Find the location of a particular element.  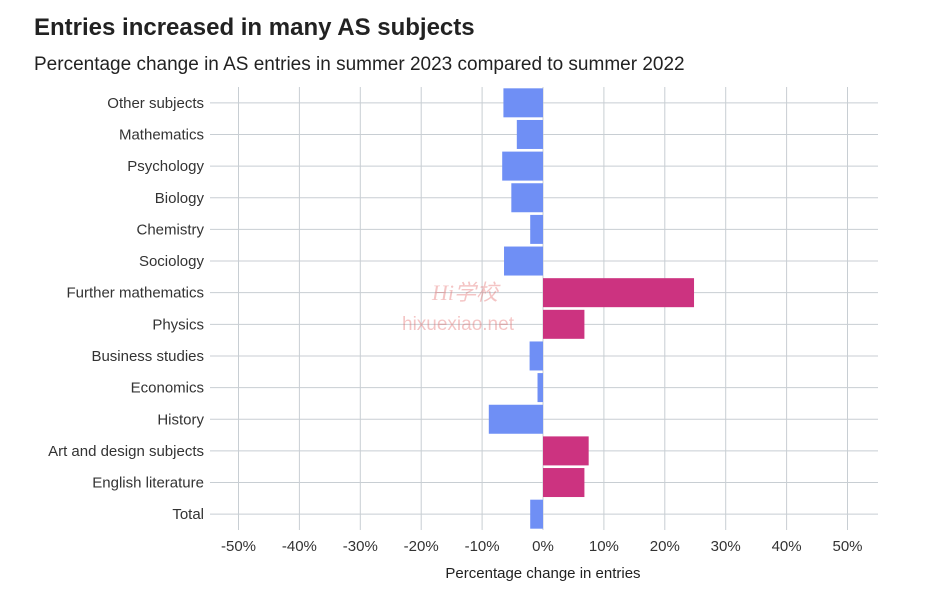

category-label: Further mathematics is located at coordinates (135, 293).